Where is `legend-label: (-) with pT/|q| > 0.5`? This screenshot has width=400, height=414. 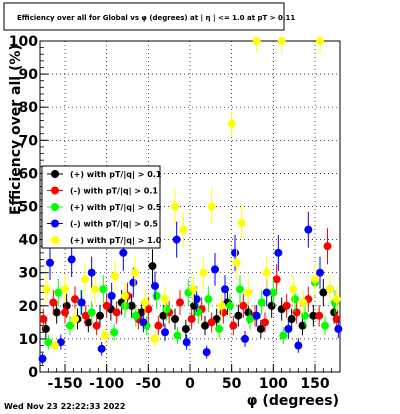 legend-label: (-) with pT/|q| > 0.5 is located at coordinates (114, 224).